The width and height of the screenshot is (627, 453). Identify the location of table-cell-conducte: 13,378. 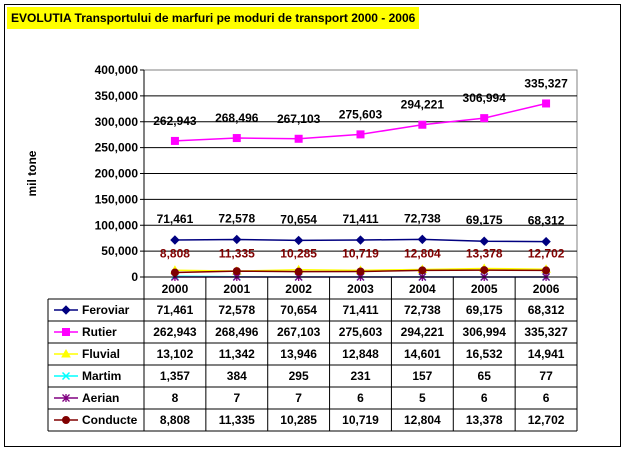
(484, 420).